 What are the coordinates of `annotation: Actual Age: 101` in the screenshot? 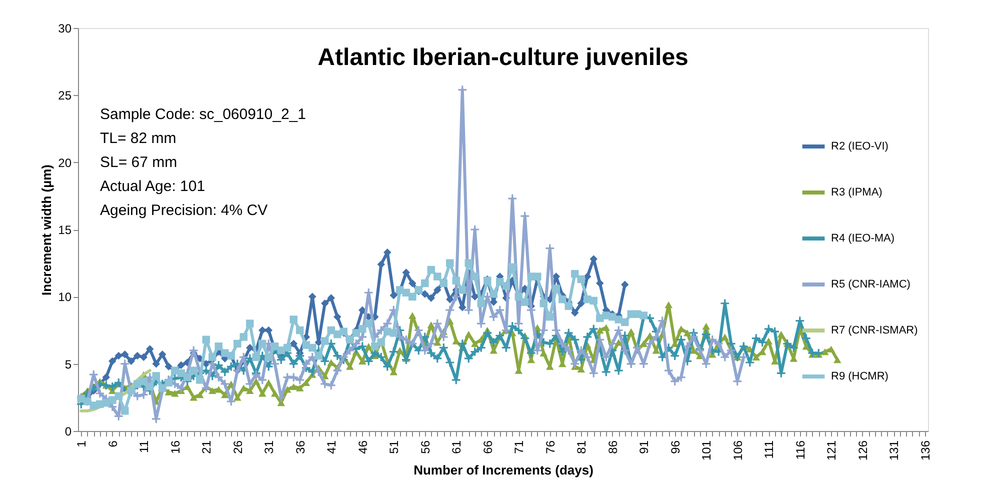 It's located at (153, 186).